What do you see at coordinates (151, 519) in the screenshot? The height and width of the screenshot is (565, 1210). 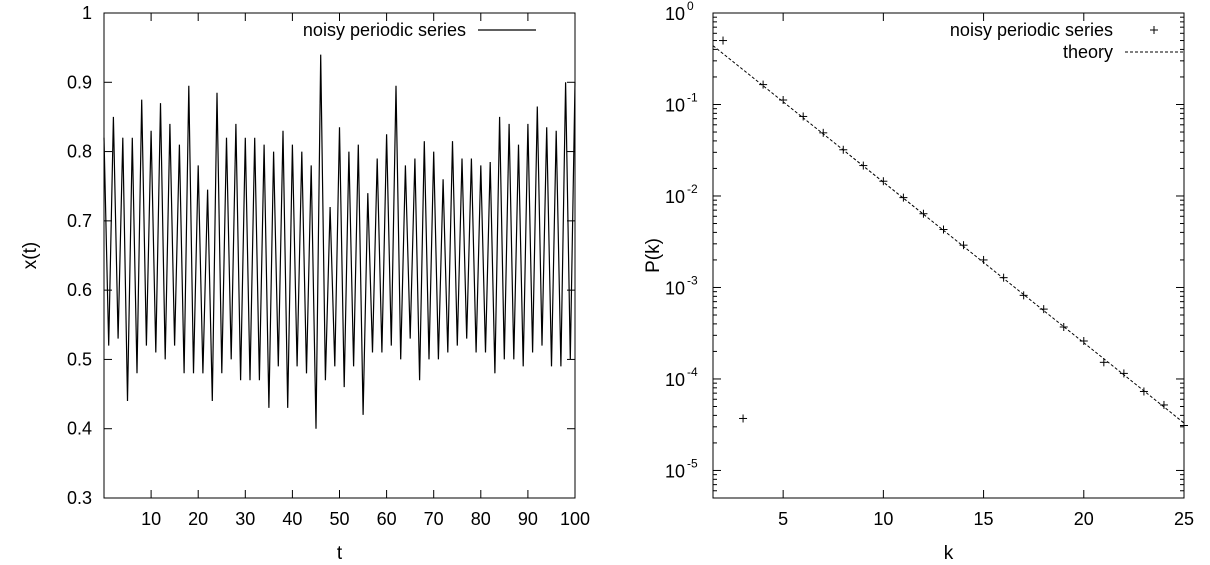 I see `left-xtick-label: 10` at bounding box center [151, 519].